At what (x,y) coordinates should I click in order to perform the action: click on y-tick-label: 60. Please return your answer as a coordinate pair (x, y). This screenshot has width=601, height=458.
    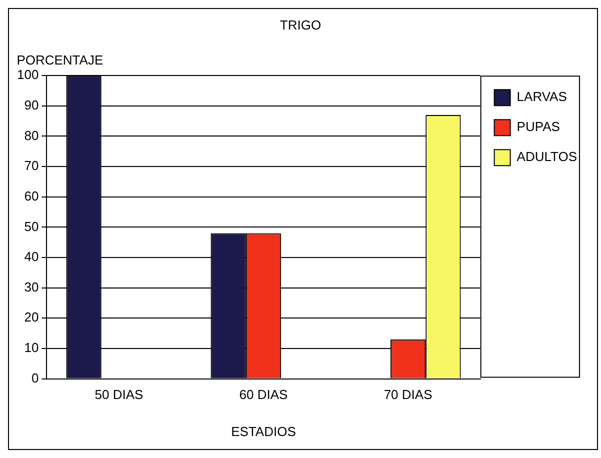
    Looking at the image, I should click on (31, 196).